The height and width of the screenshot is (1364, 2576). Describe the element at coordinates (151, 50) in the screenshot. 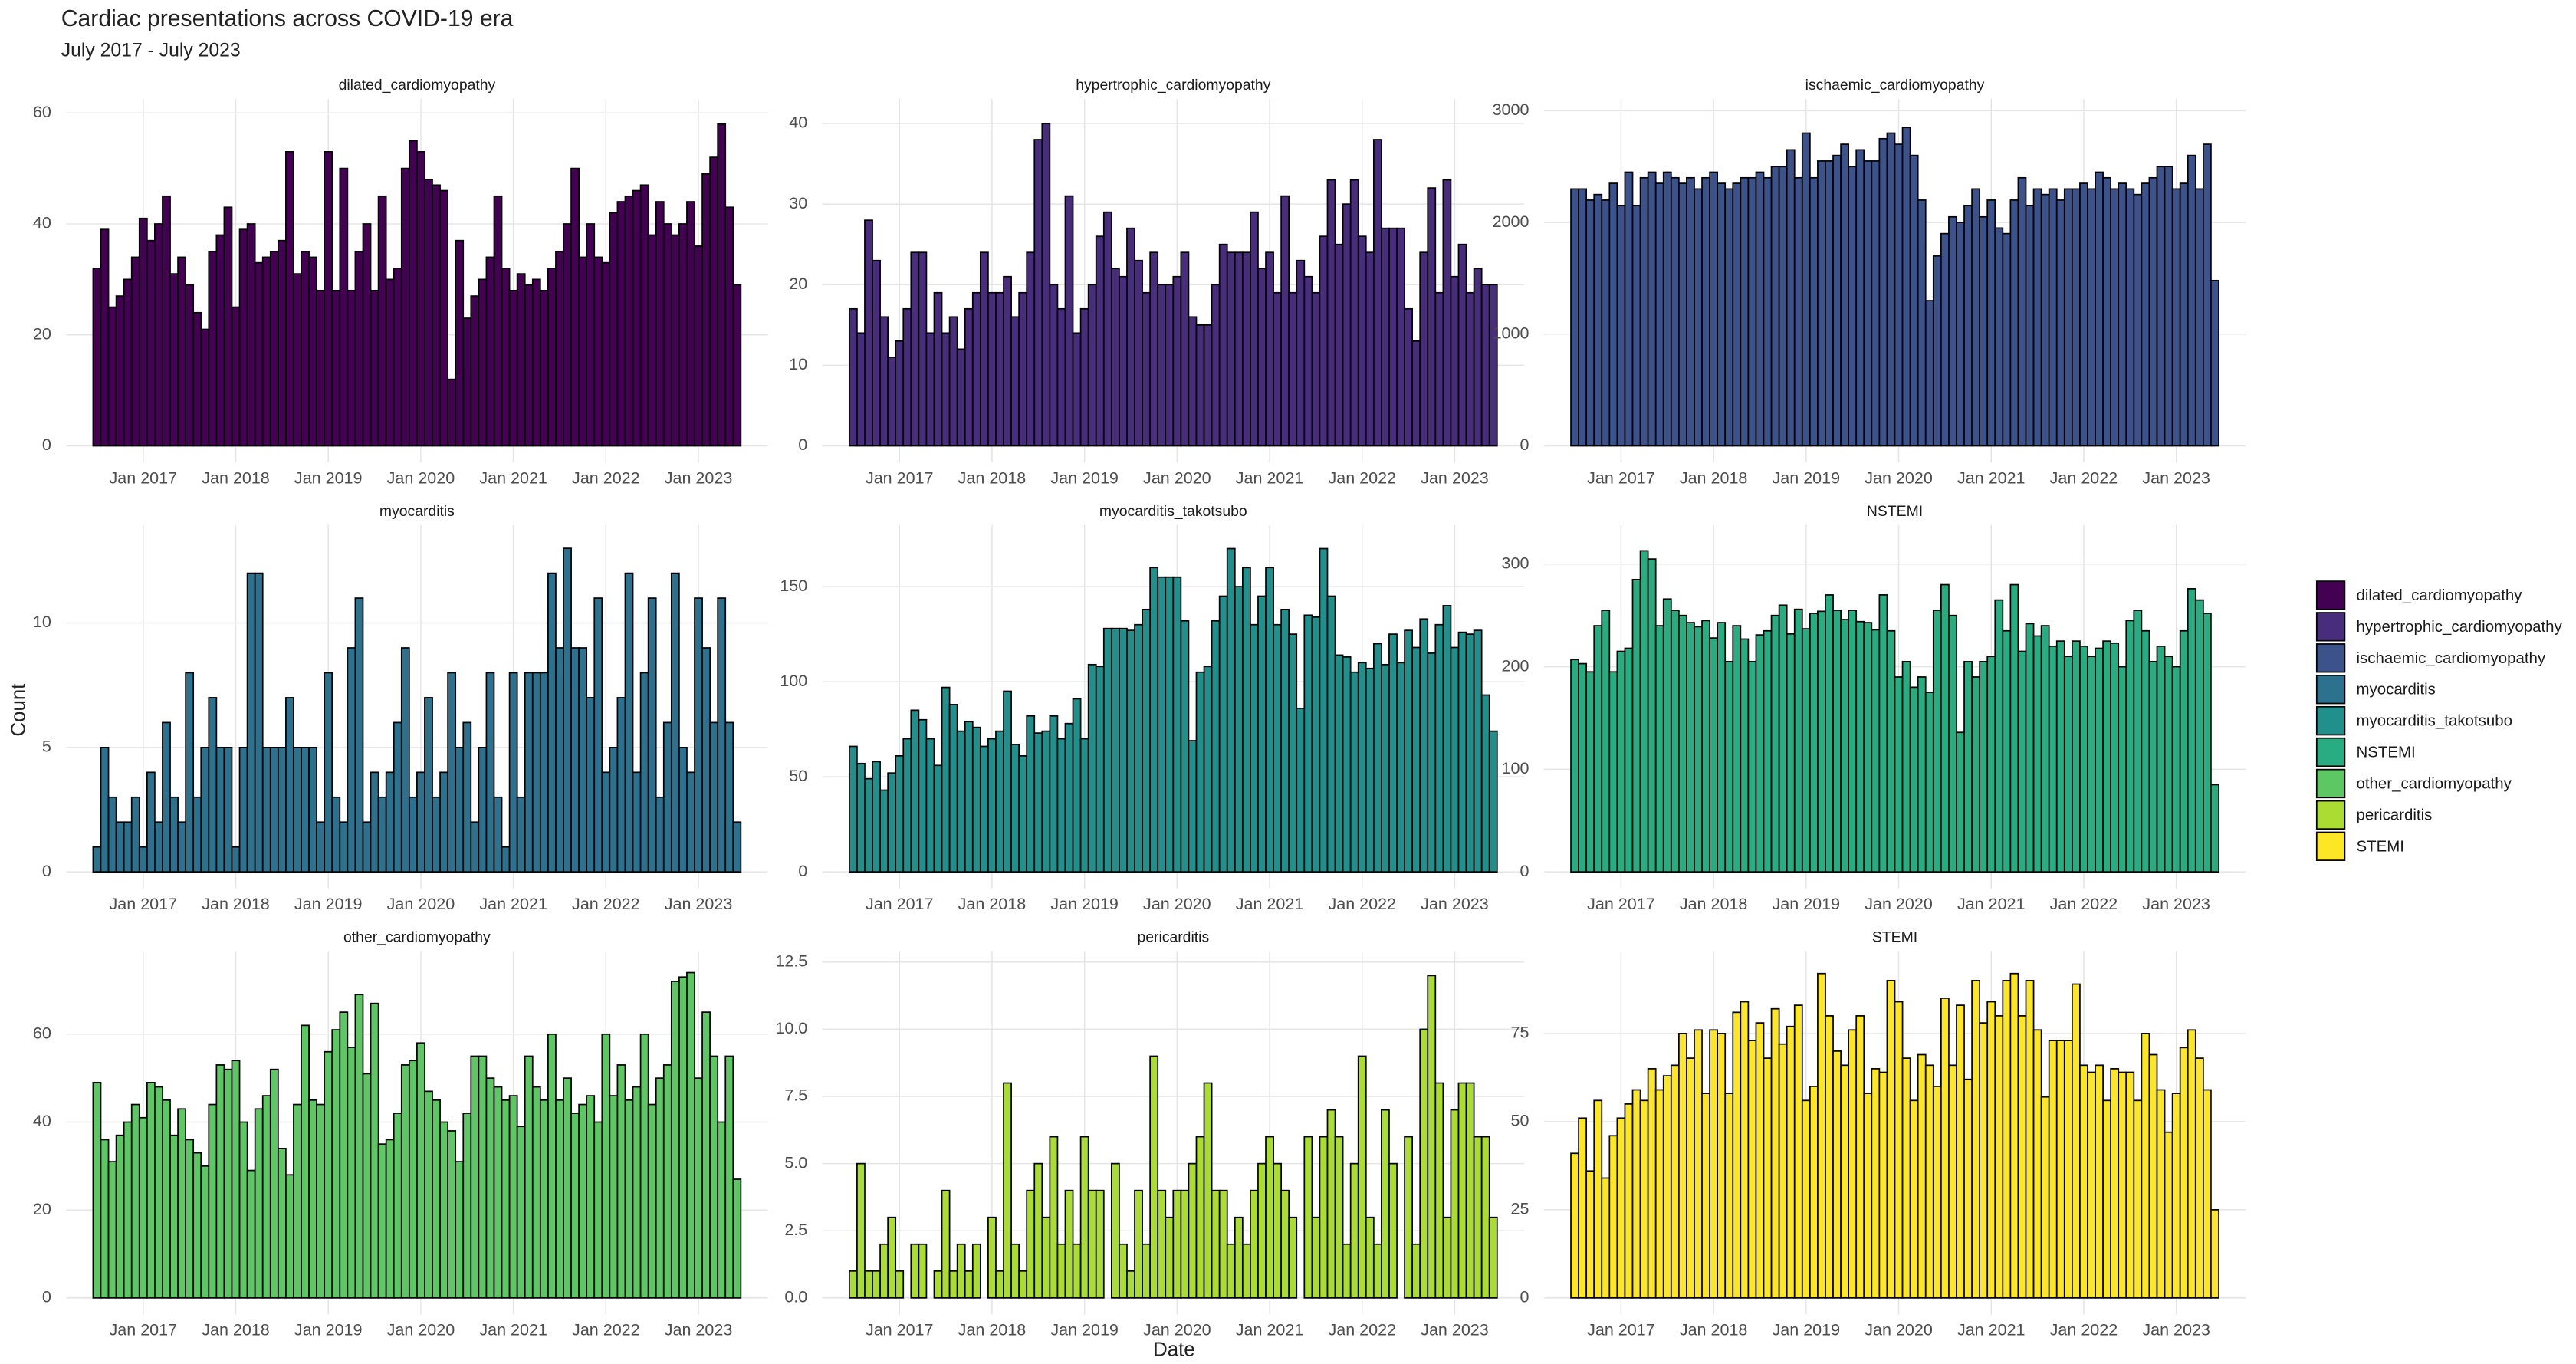

I see `chart-subtitle: July 2017 - July 2023` at that location.